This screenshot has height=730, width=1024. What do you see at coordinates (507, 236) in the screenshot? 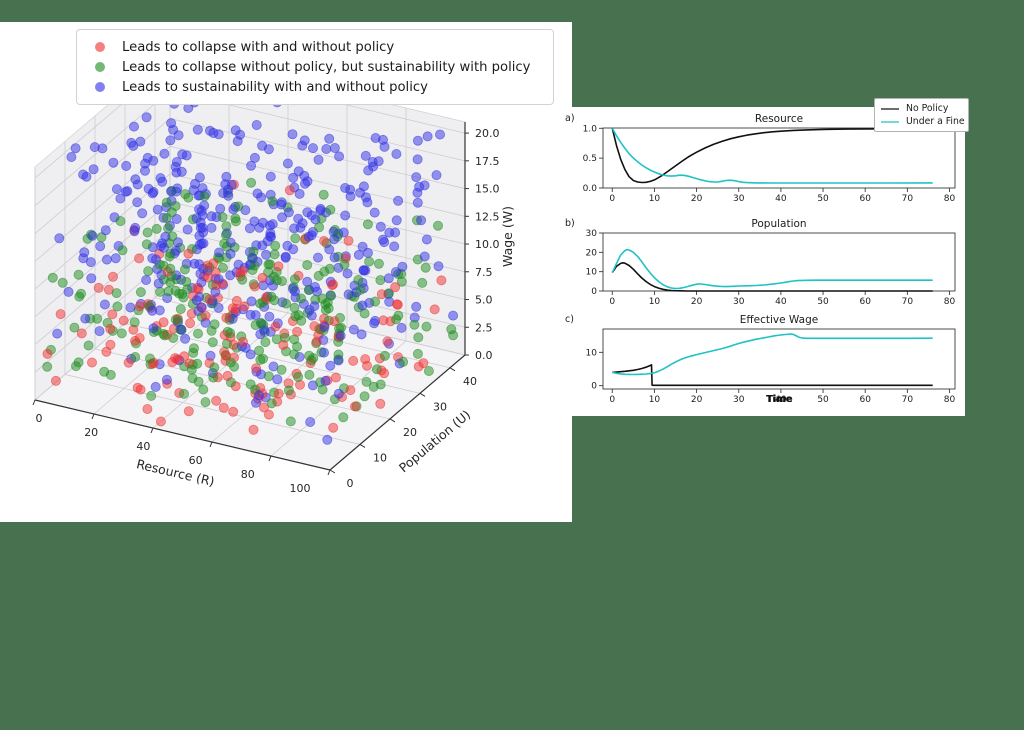
I see `z-axis-label: Wage (W)` at bounding box center [507, 236].